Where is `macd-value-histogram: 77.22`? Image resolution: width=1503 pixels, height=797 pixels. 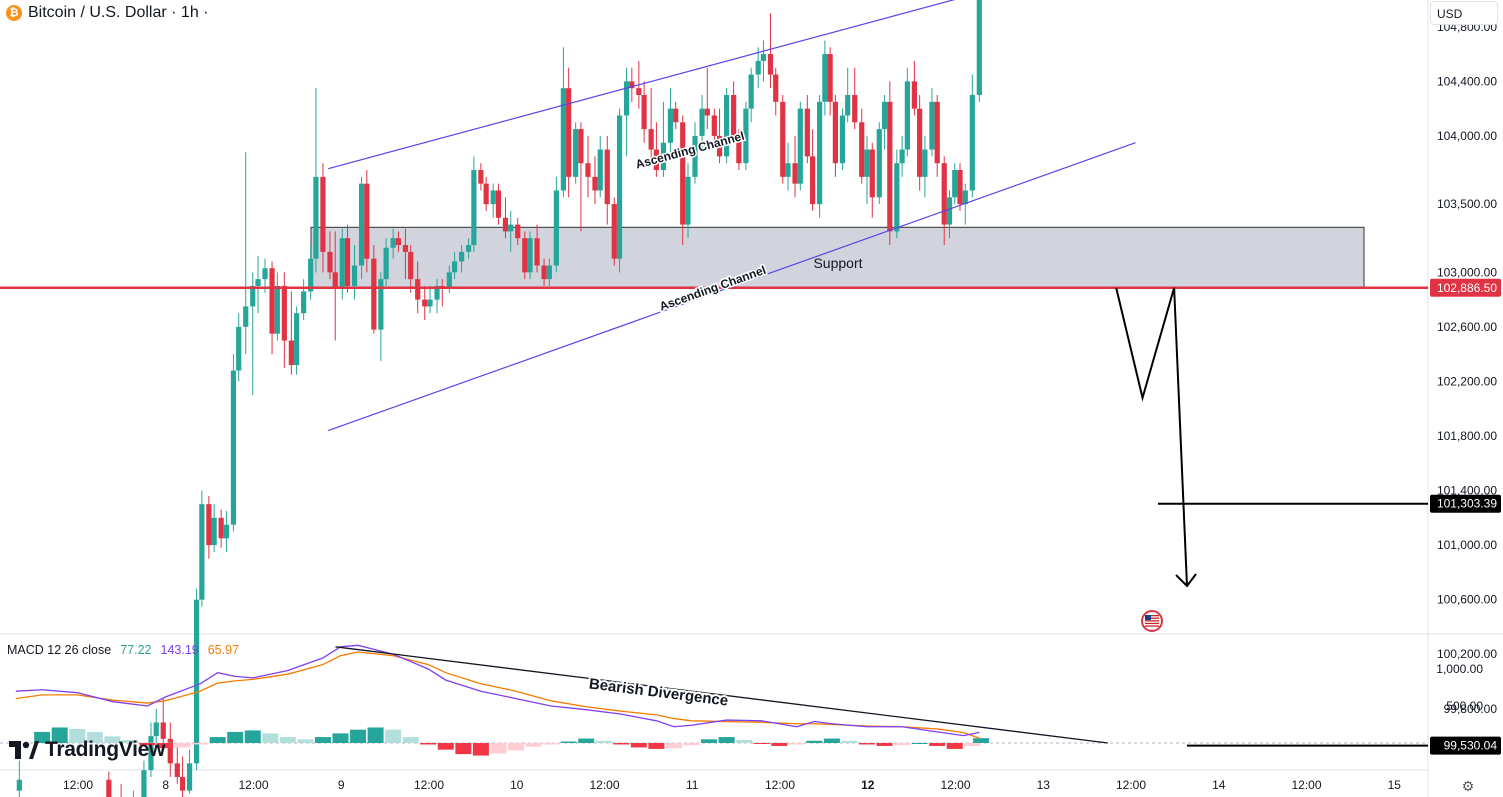
macd-value-histogram: 77.22 is located at coordinates (136, 650).